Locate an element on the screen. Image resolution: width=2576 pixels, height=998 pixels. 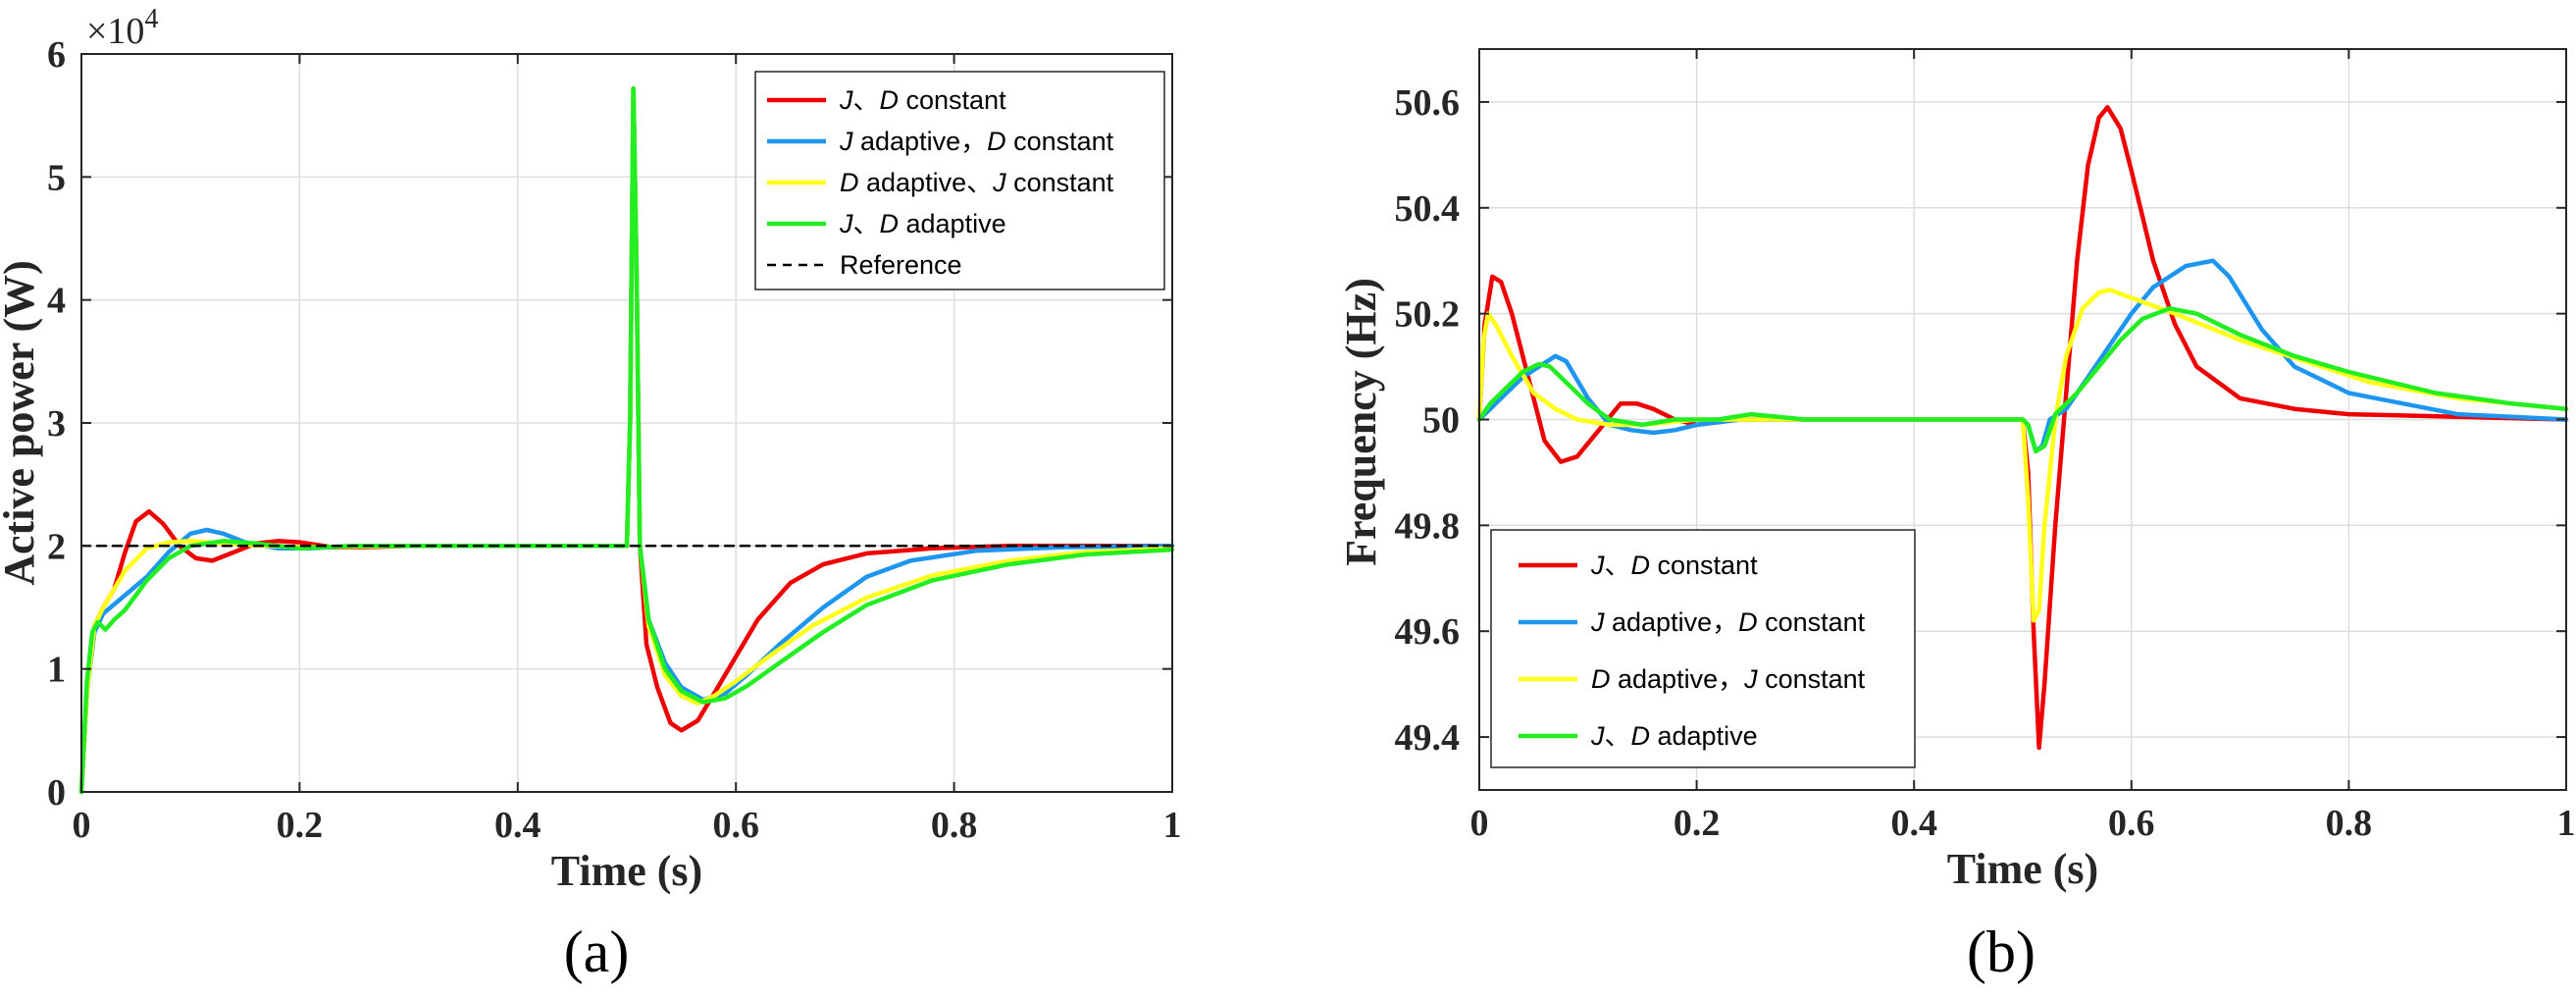
legend-mid: Reference is located at coordinates (901, 265).